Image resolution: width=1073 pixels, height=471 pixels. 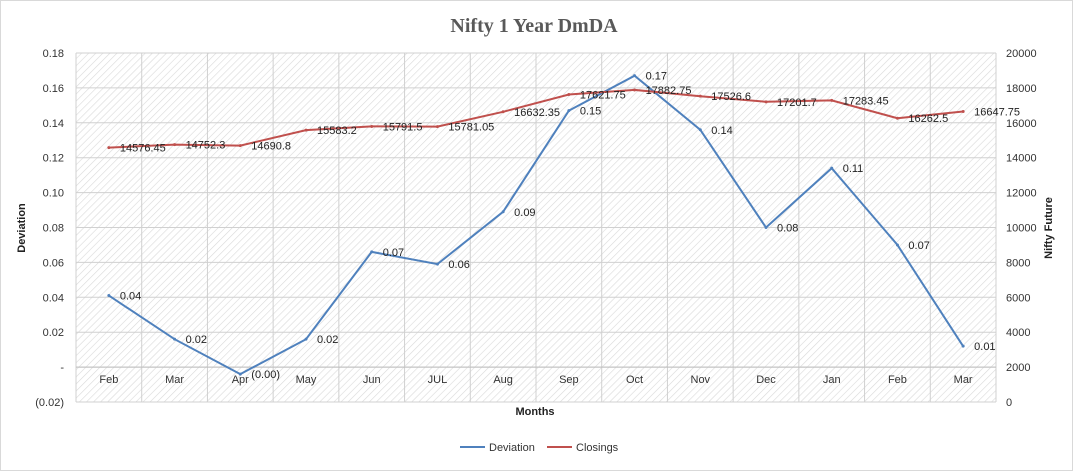 What do you see at coordinates (53, 229) in the screenshot?
I see `left-tick-label: 0.08` at bounding box center [53, 229].